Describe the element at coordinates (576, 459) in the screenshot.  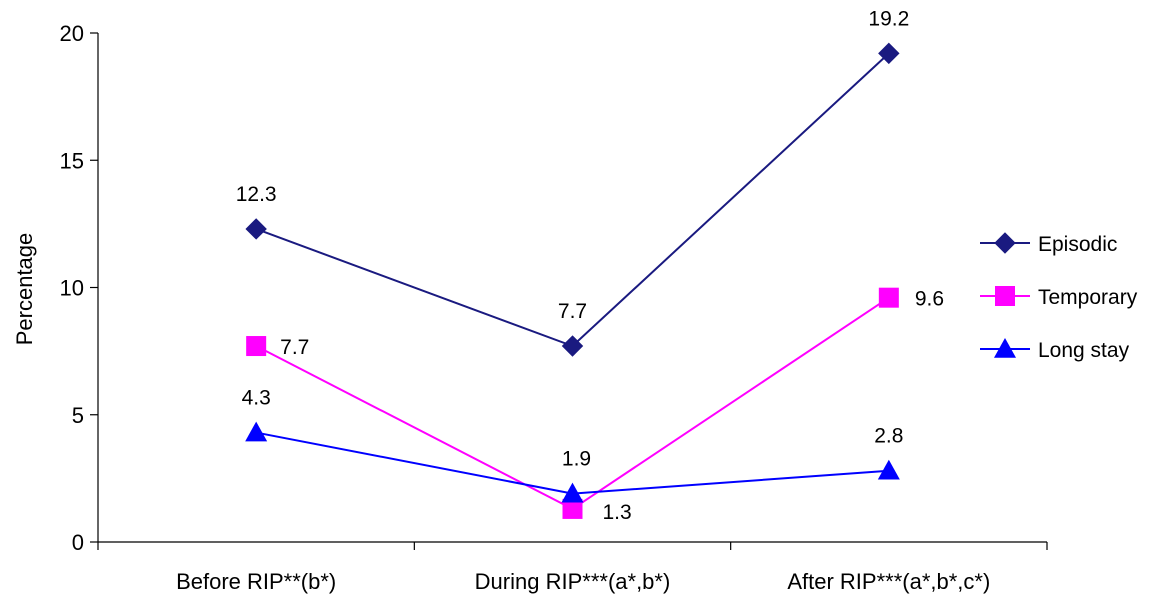
I see `data-label: 1.9` at that location.